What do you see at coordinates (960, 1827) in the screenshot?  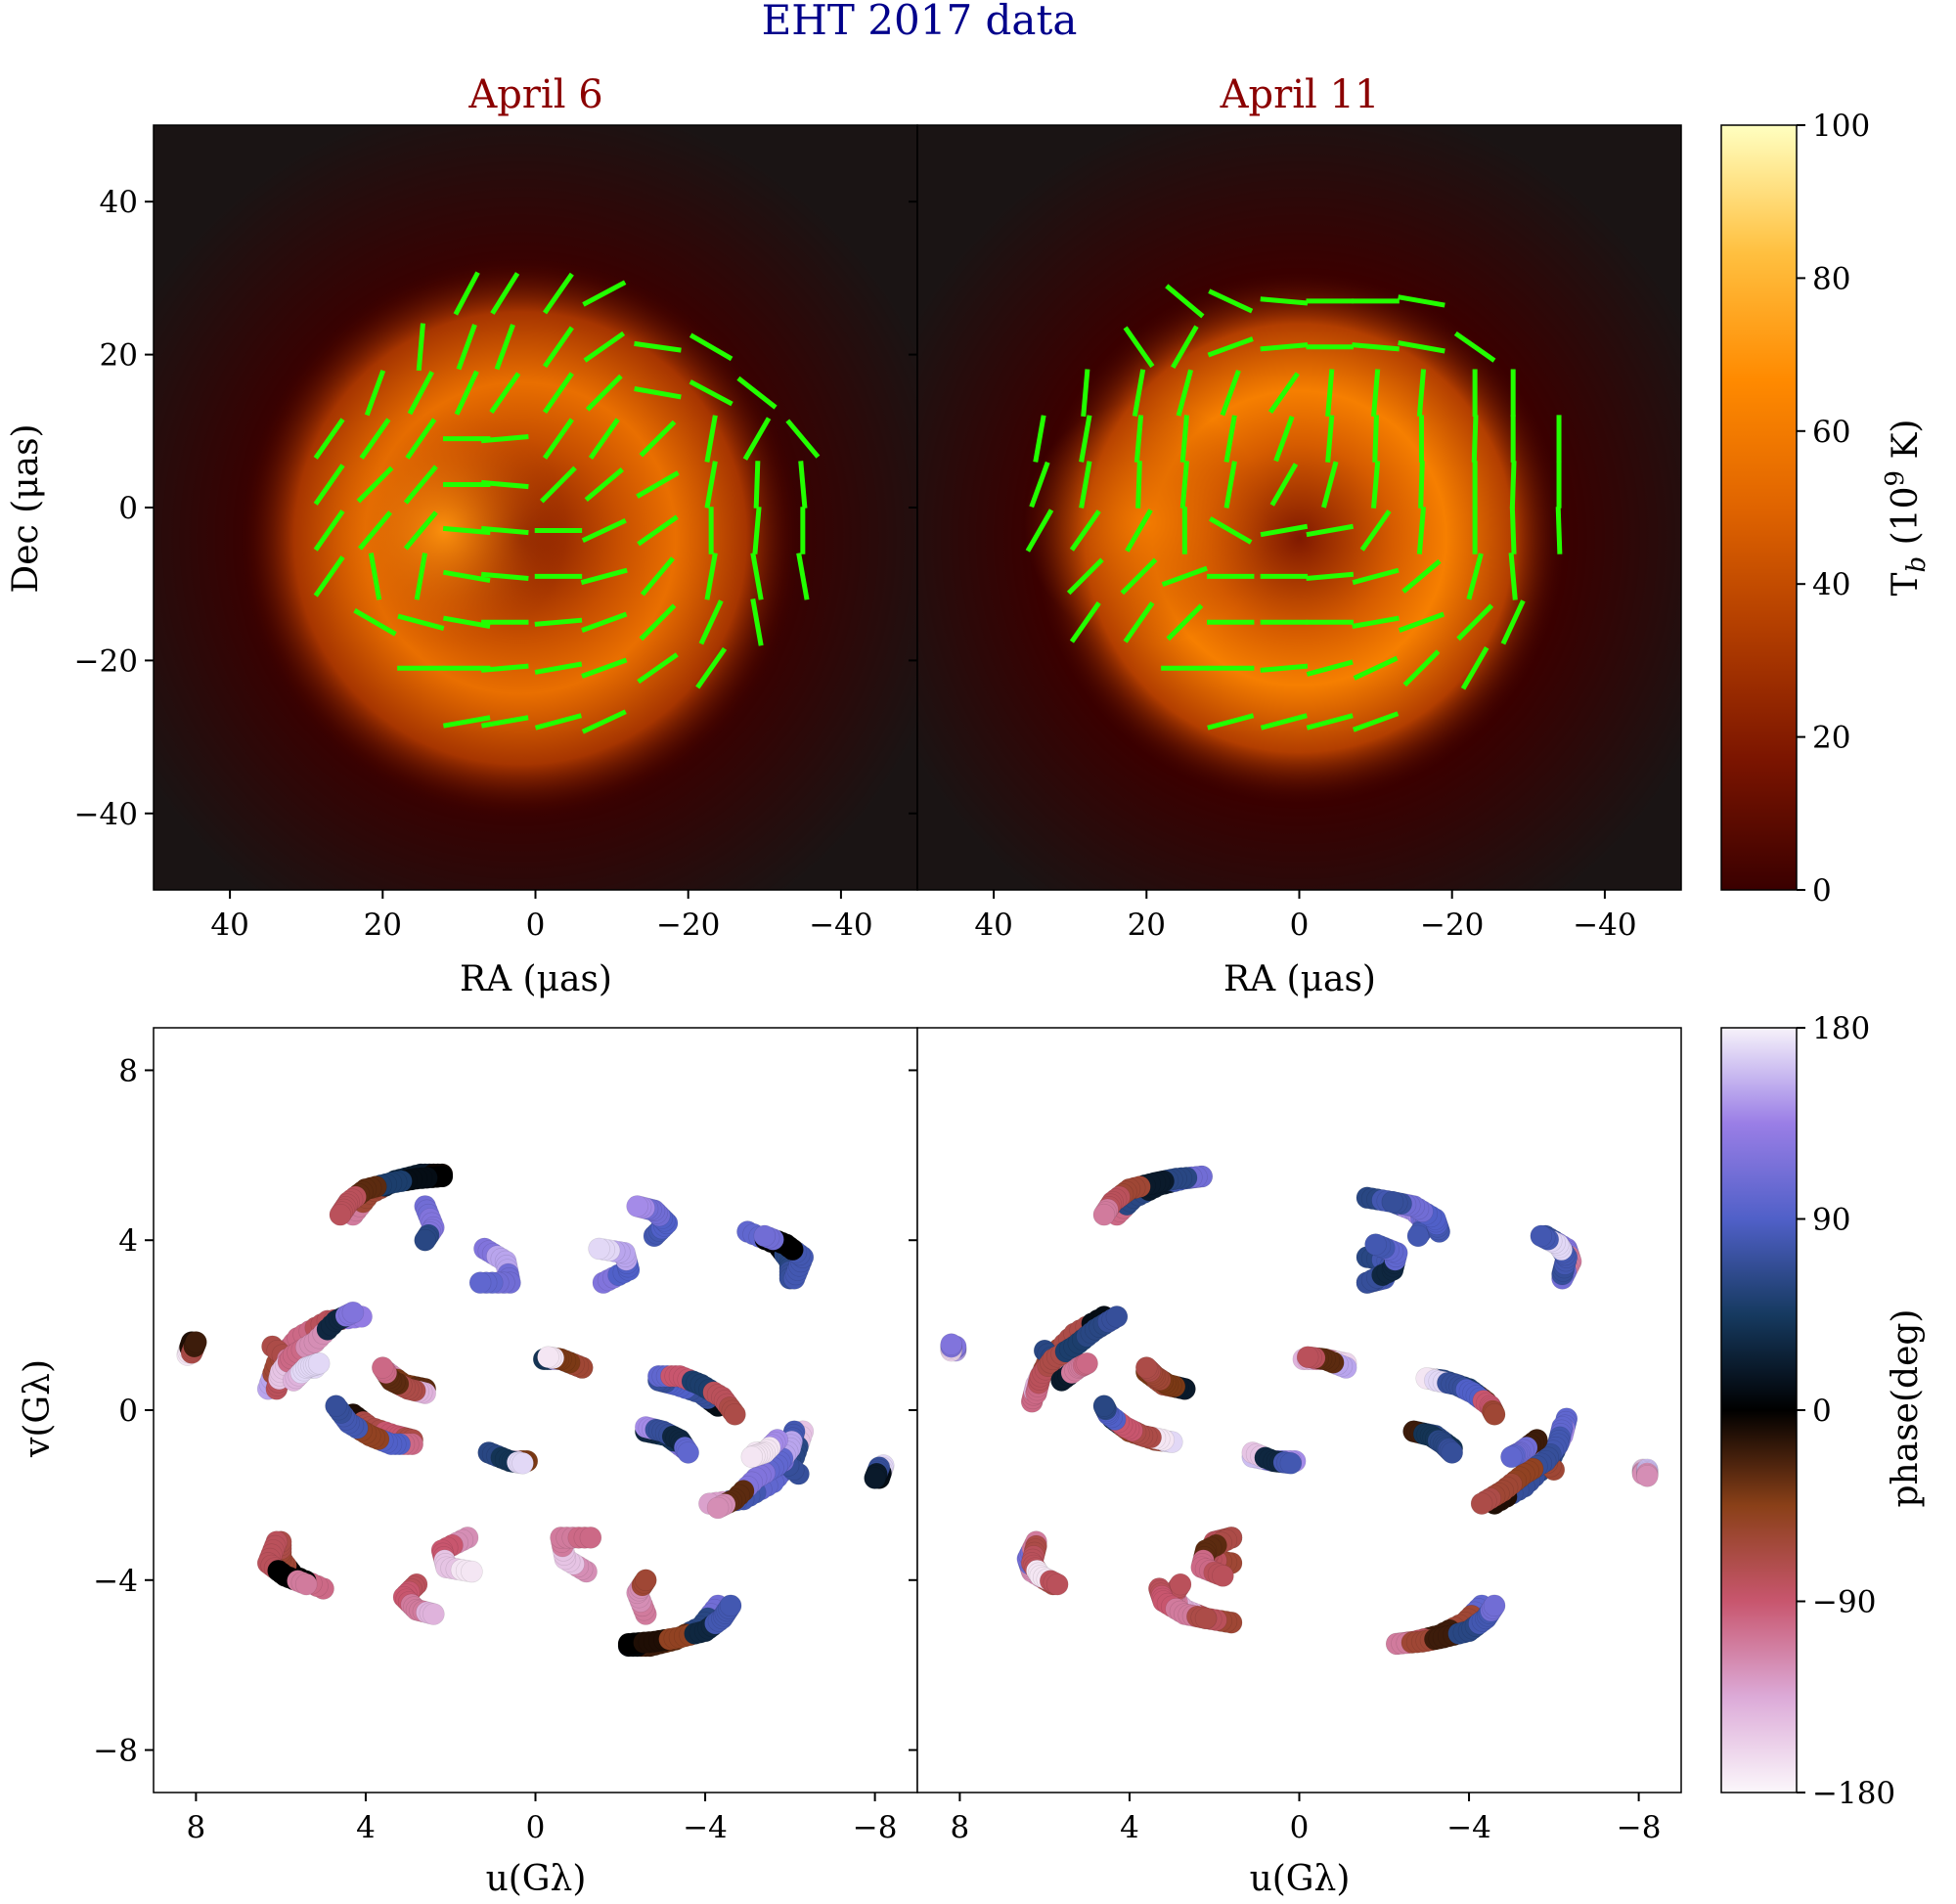 I see `x-tick-label: 8` at bounding box center [960, 1827].